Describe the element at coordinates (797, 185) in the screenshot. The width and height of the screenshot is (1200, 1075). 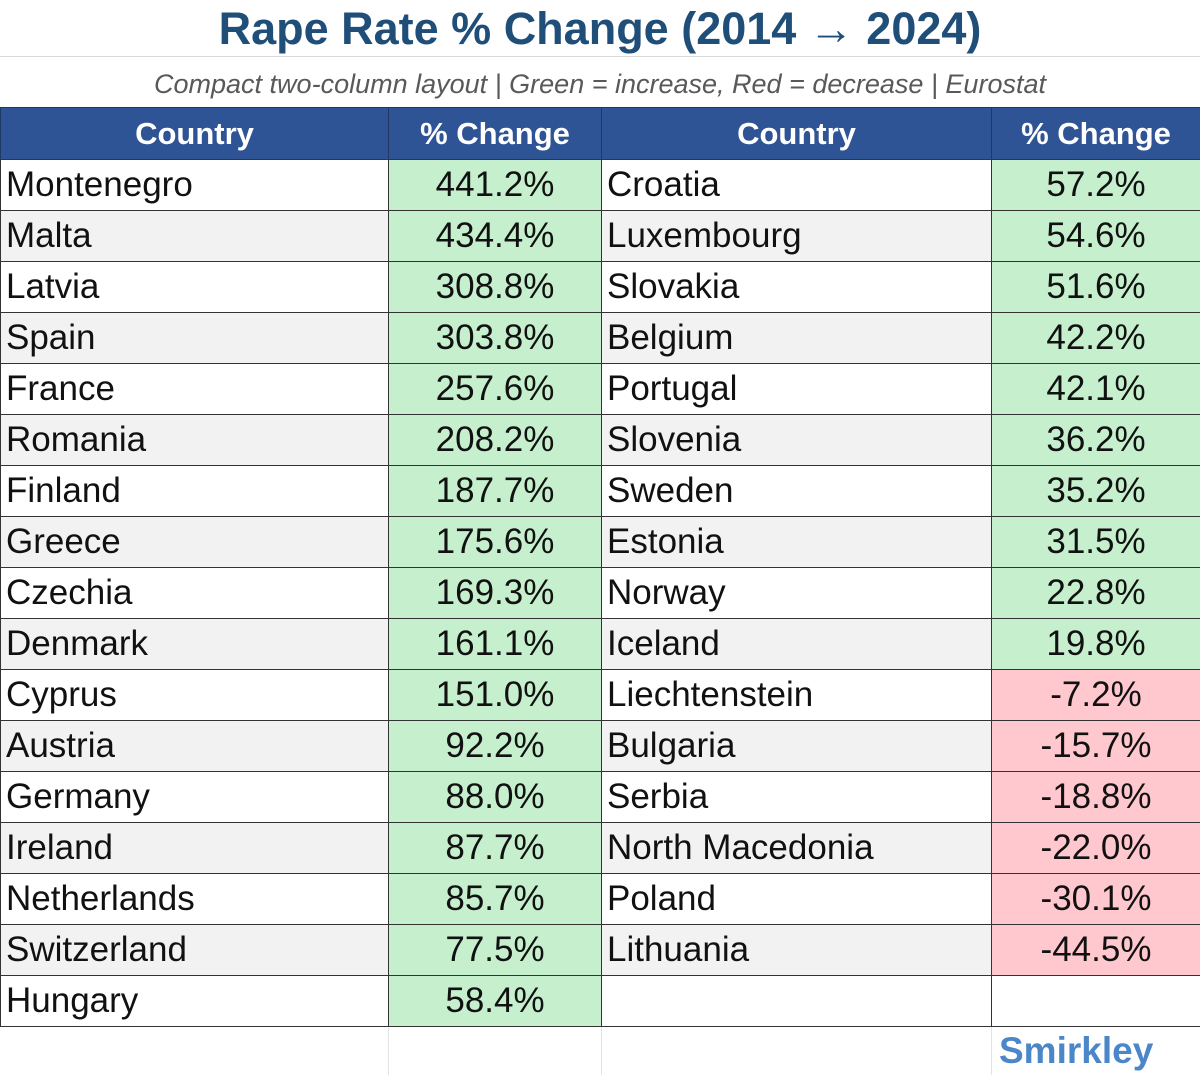
I see `right-country-cell: Croatia` at that location.